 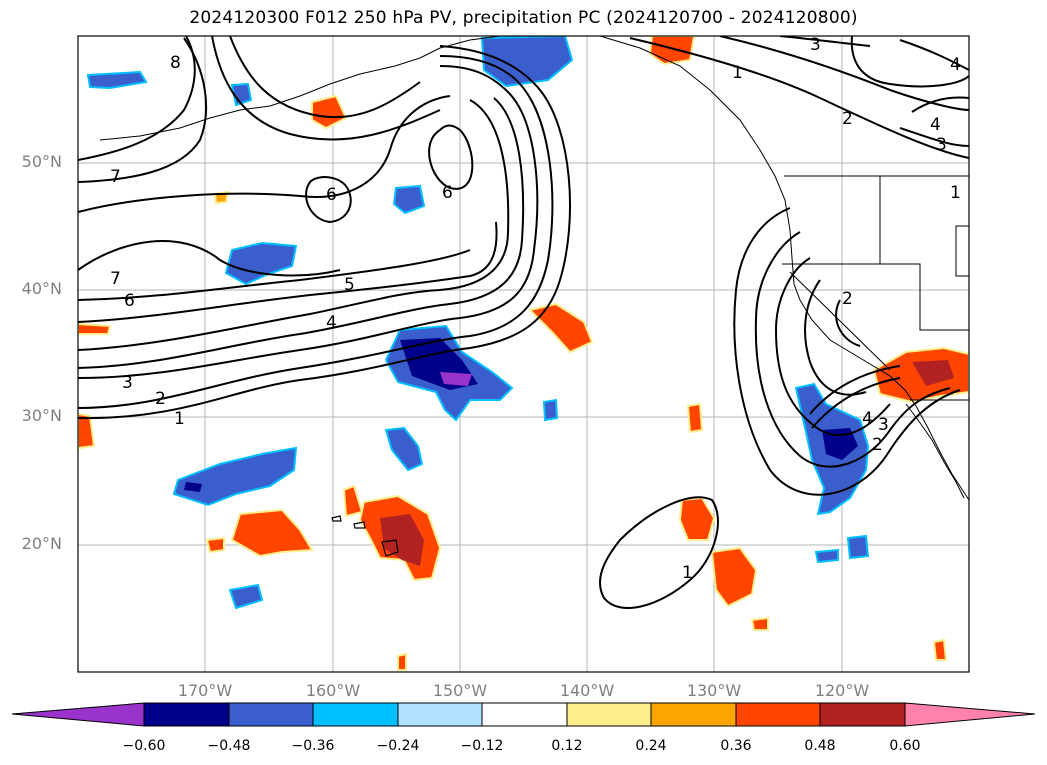 I want to click on lat-label-20n: 20°N, so click(x=41, y=543).